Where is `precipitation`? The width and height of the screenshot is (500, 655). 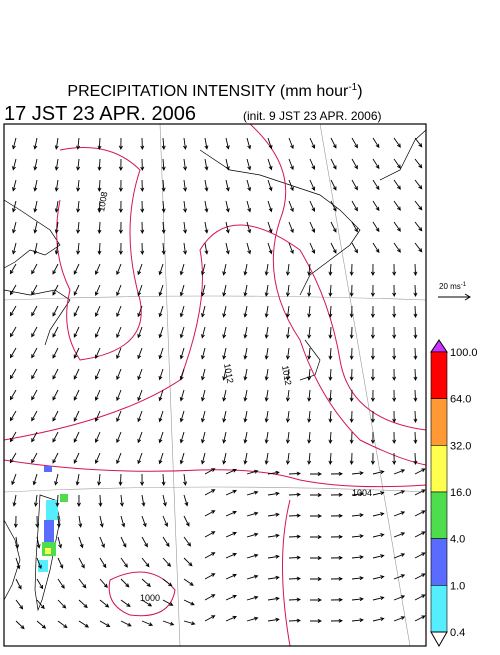
precipitation is located at coordinates (53, 519).